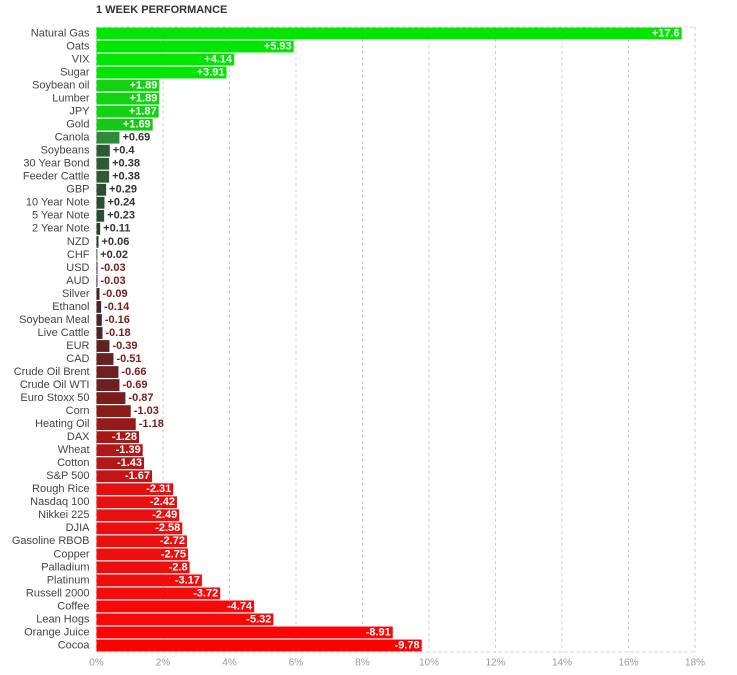 This screenshot has height=675, width=737. I want to click on value-label: -0.51, so click(128, 359).